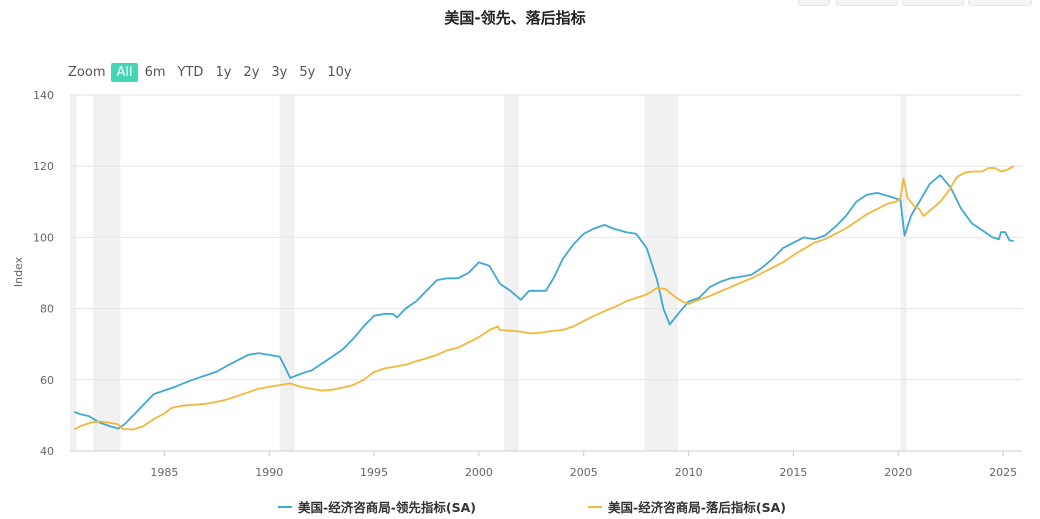 The height and width of the screenshot is (519, 1040). I want to click on zoom-button-2y: 2y, so click(251, 72).